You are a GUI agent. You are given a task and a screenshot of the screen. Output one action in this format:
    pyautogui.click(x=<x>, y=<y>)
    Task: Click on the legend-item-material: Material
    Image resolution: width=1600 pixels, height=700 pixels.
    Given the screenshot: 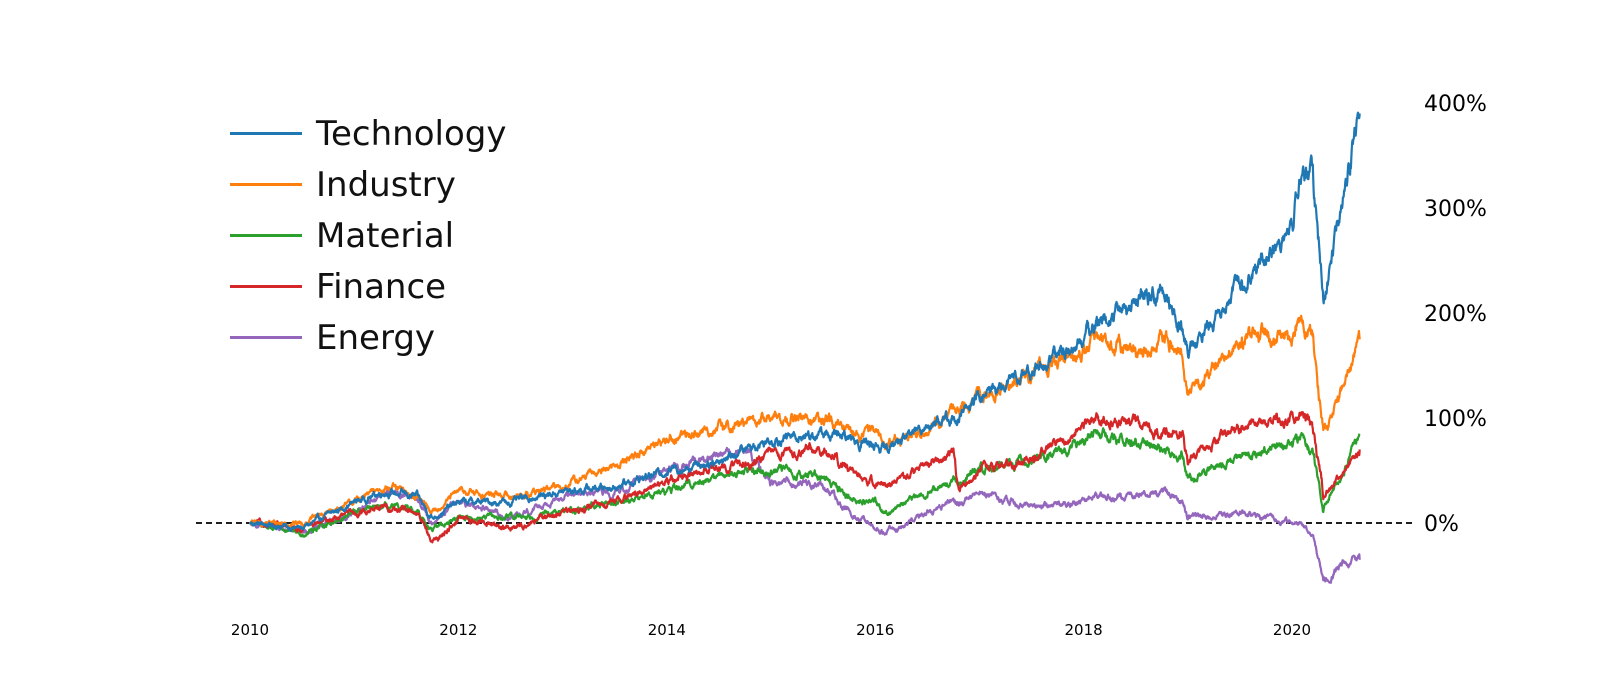 What is the action you would take?
    pyautogui.click(x=368, y=235)
    